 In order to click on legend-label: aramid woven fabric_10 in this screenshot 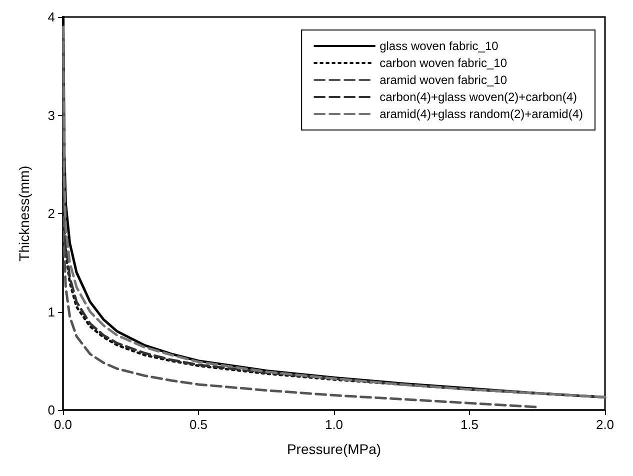, I will do `click(444, 80)`.